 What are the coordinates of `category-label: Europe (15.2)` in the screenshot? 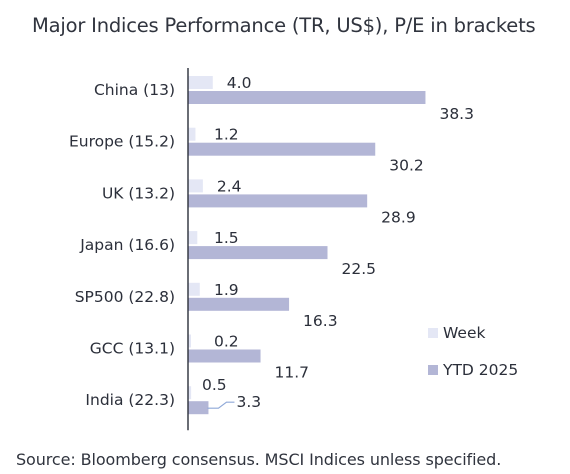 It's located at (122, 142).